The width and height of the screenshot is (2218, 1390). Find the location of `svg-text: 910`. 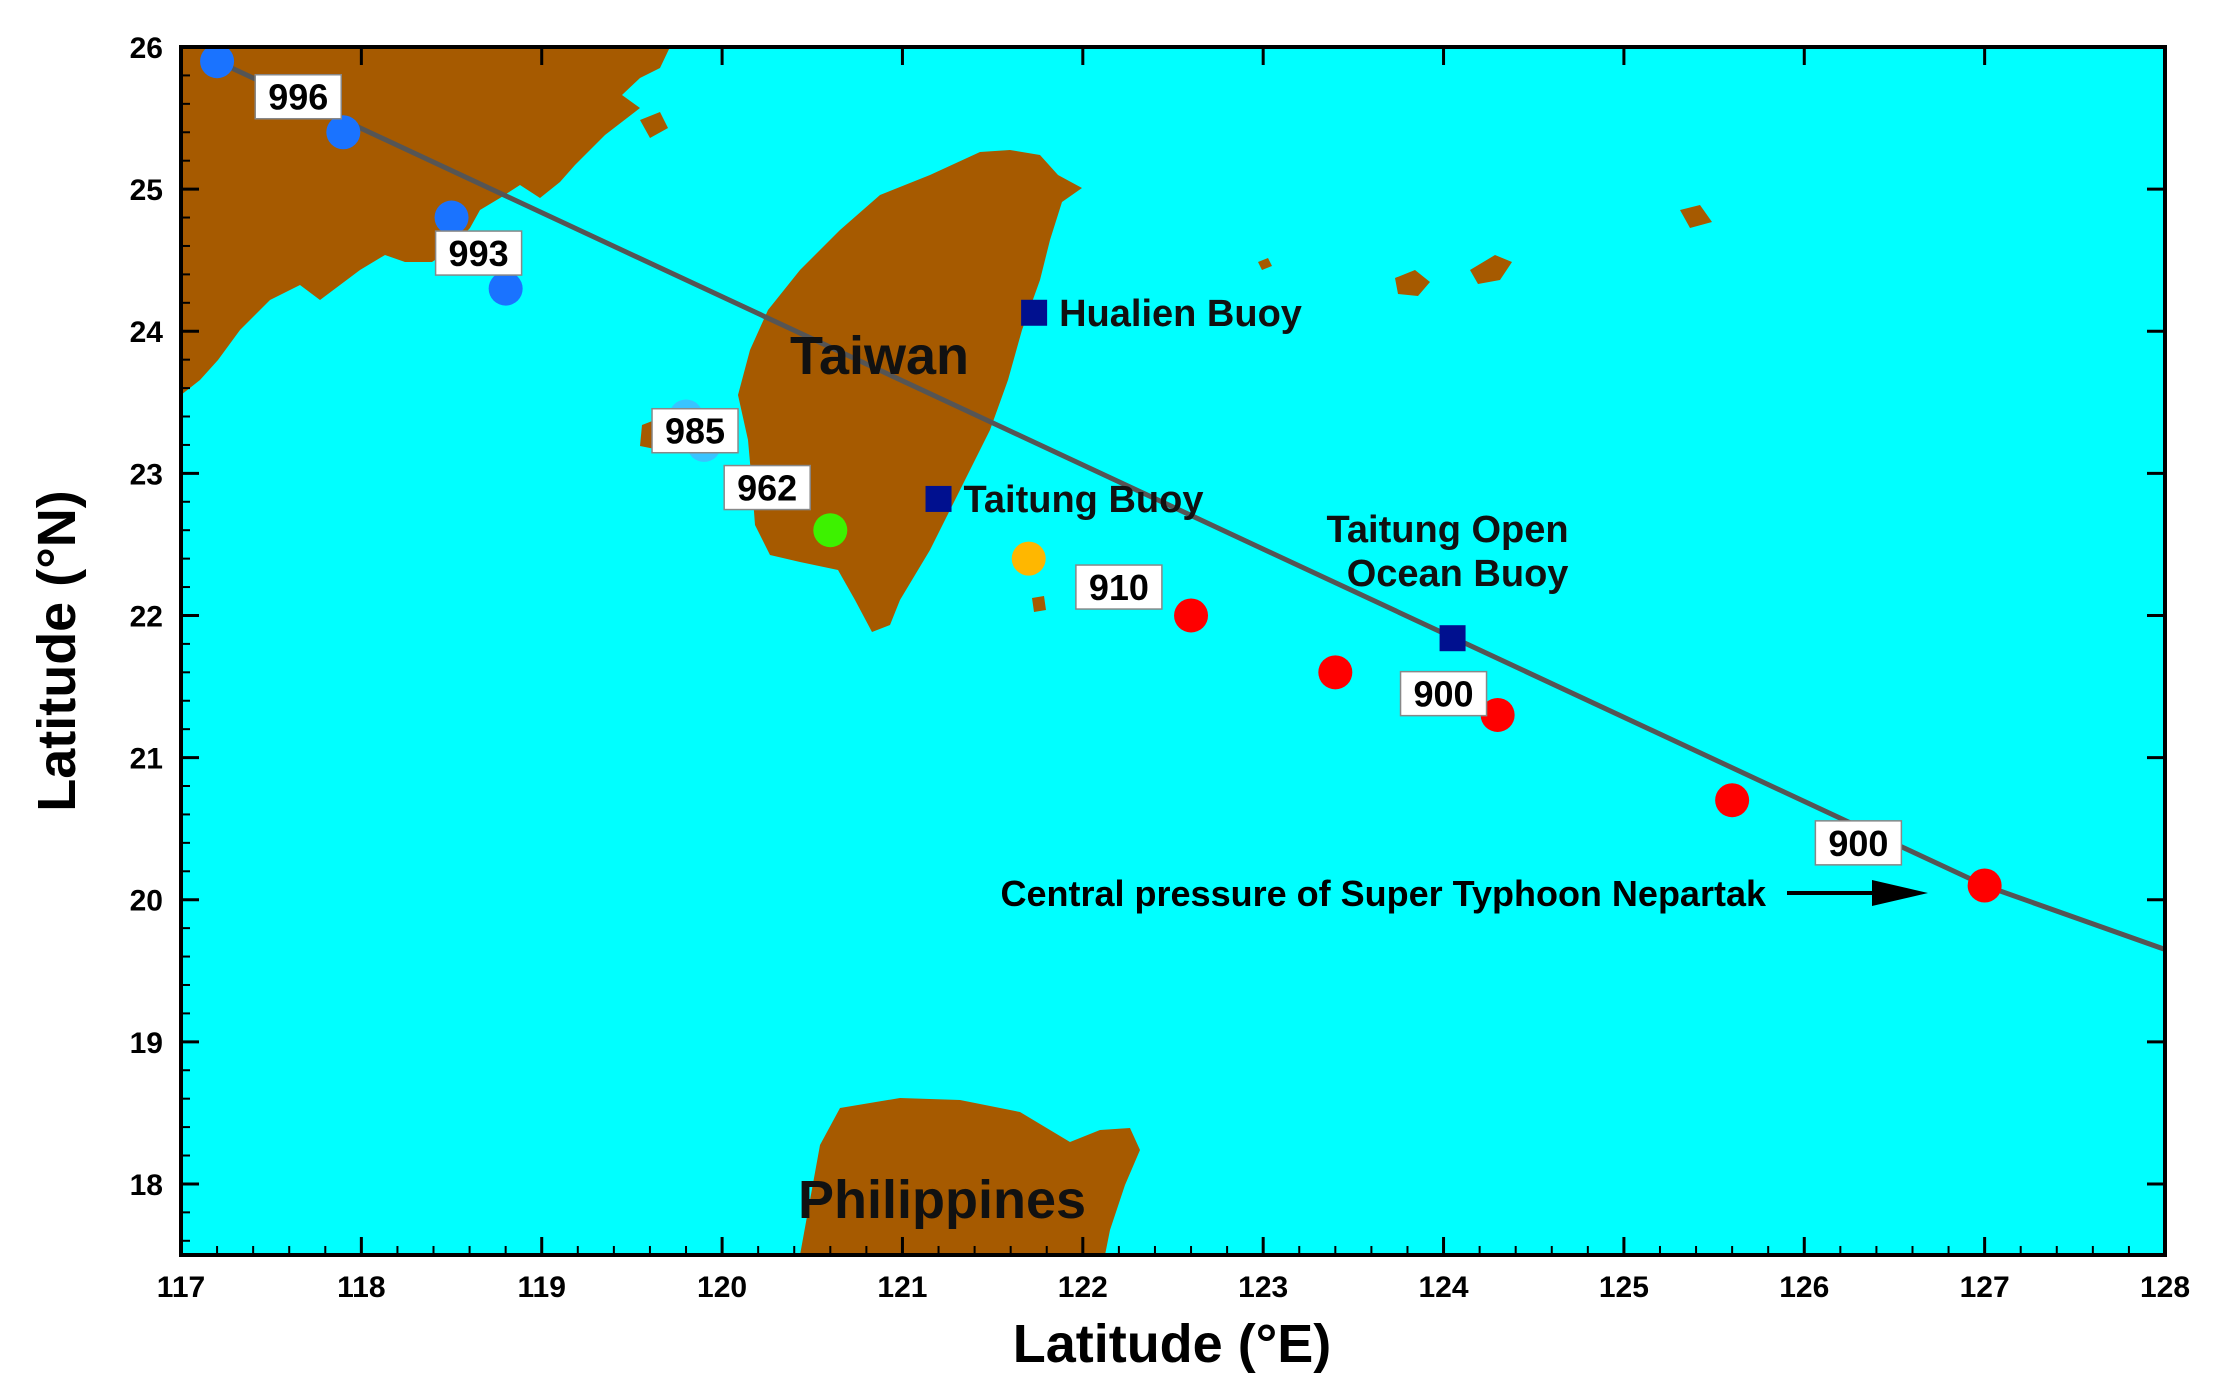

svg-text: 910 is located at coordinates (1119, 587).